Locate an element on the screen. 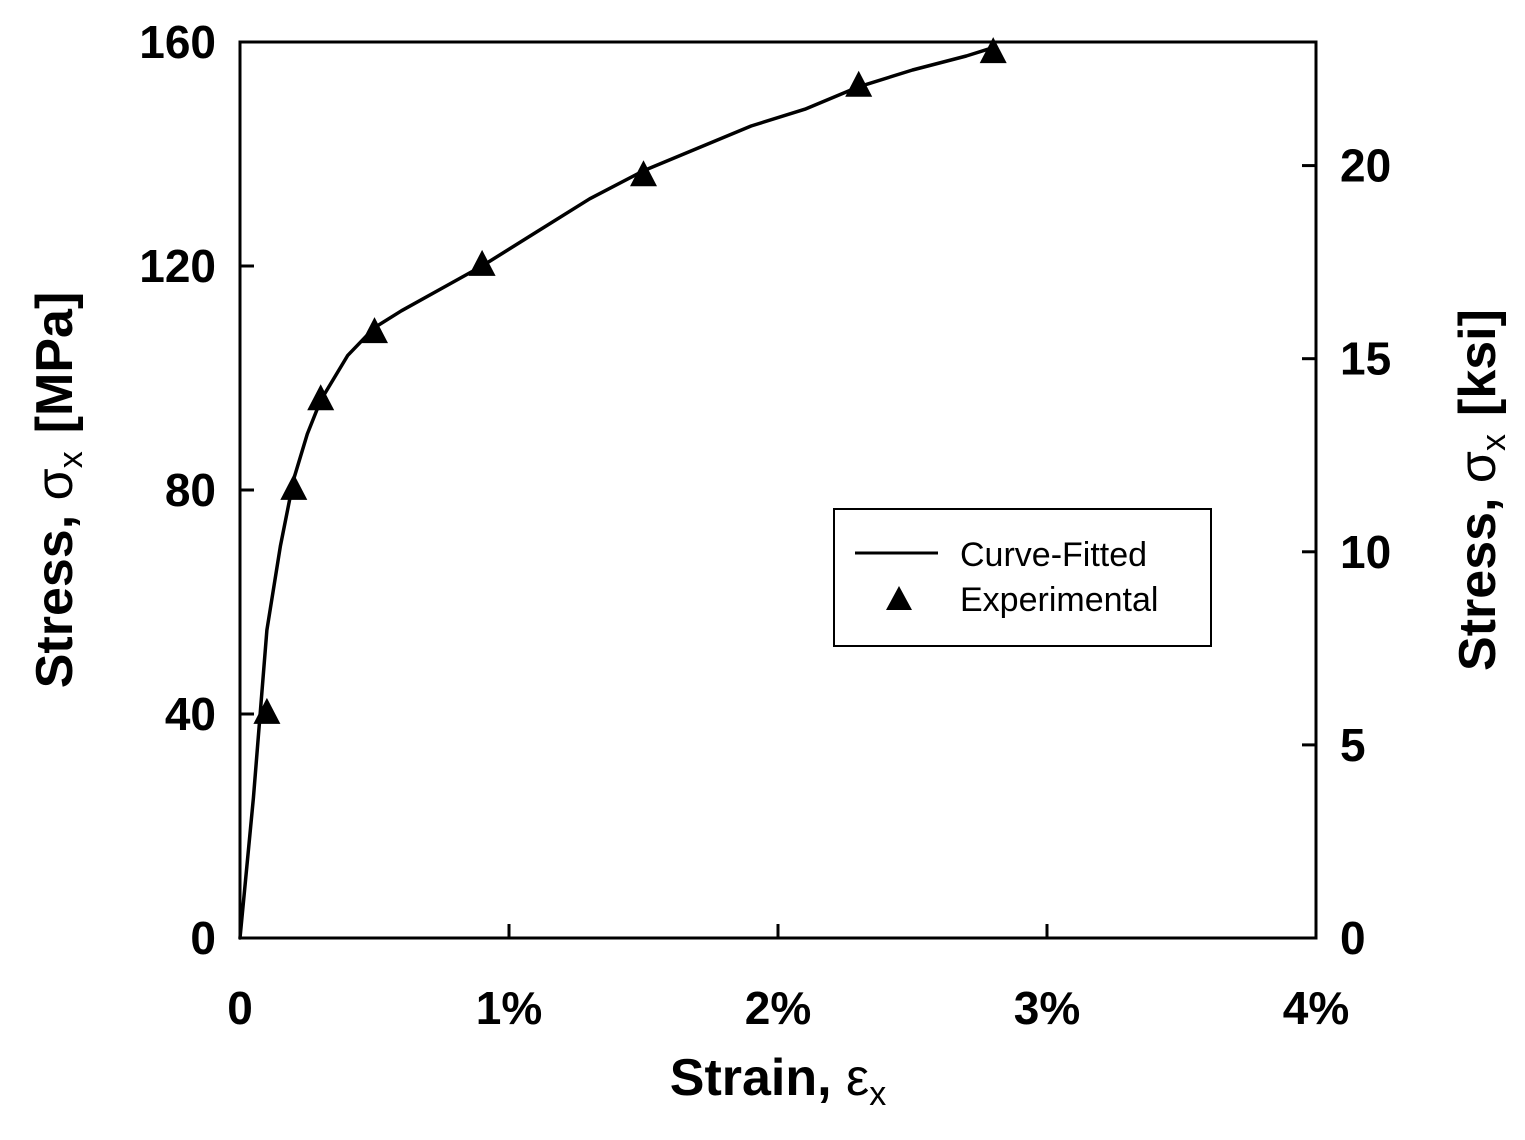 Image resolution: width=1525 pixels, height=1140 pixels. x-tick-label: 3% is located at coordinates (1047, 1008).